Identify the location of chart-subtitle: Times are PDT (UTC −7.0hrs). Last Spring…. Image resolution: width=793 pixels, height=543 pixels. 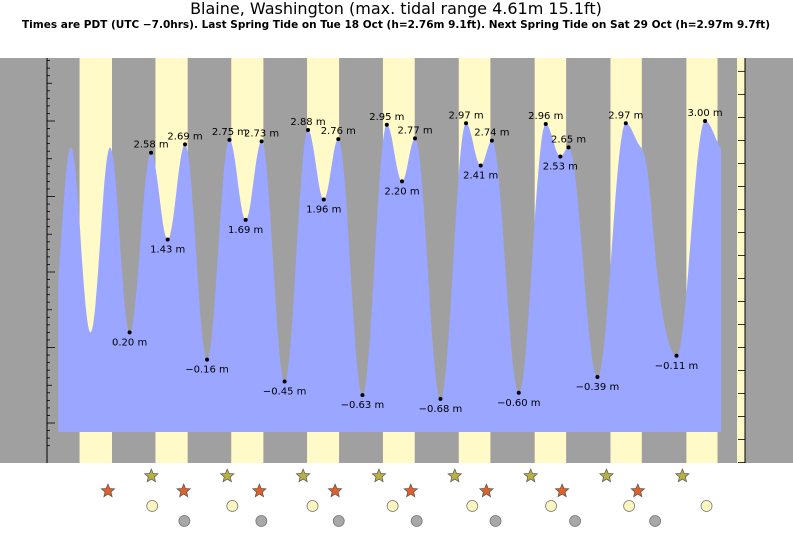
(396, 25).